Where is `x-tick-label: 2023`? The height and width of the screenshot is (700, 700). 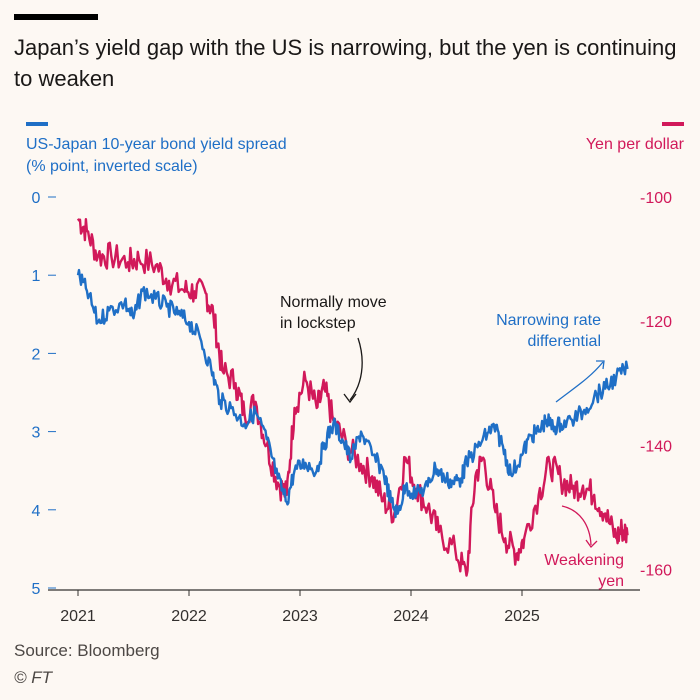 x-tick-label: 2023 is located at coordinates (300, 616).